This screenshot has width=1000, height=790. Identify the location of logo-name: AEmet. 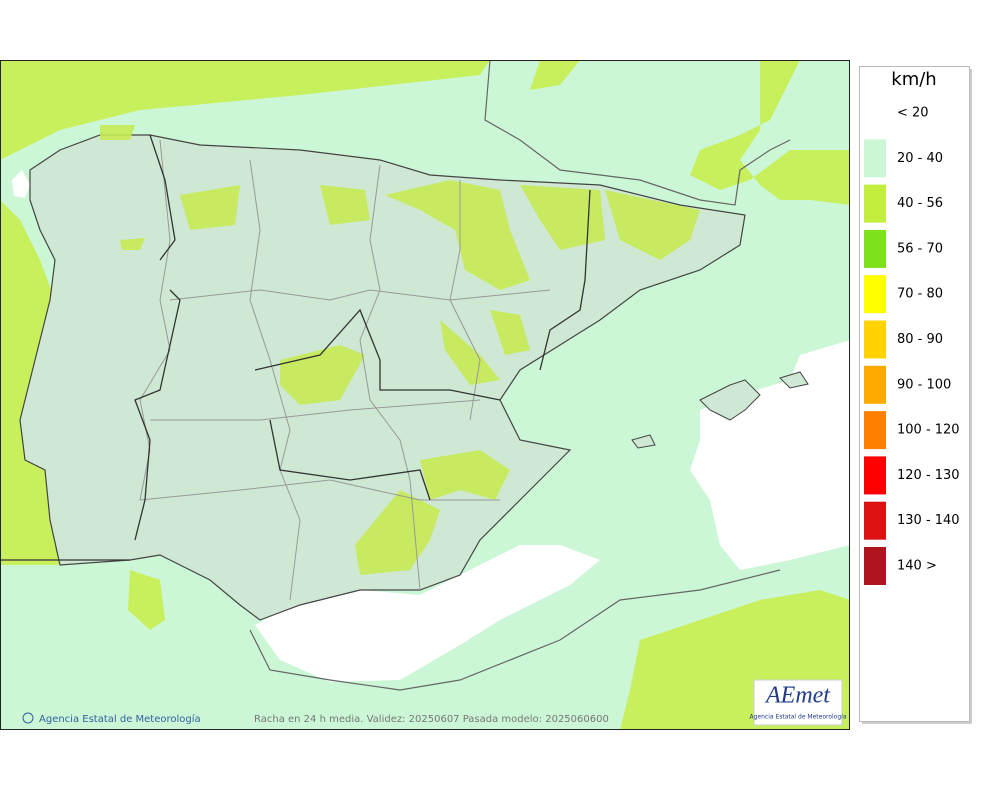
(797, 696).